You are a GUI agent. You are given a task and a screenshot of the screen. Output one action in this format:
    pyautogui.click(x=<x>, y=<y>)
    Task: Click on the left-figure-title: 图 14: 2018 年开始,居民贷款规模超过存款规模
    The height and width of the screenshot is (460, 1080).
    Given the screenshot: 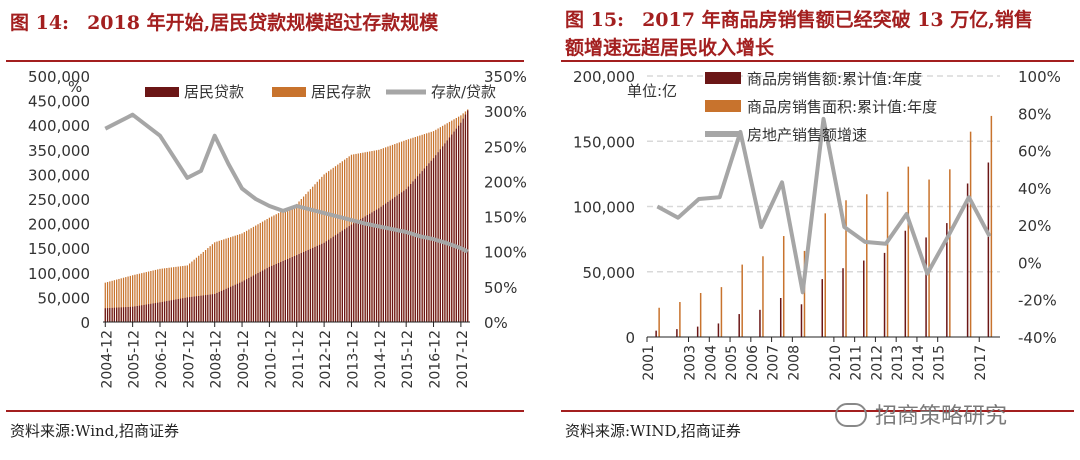 What is the action you would take?
    pyautogui.click(x=224, y=21)
    